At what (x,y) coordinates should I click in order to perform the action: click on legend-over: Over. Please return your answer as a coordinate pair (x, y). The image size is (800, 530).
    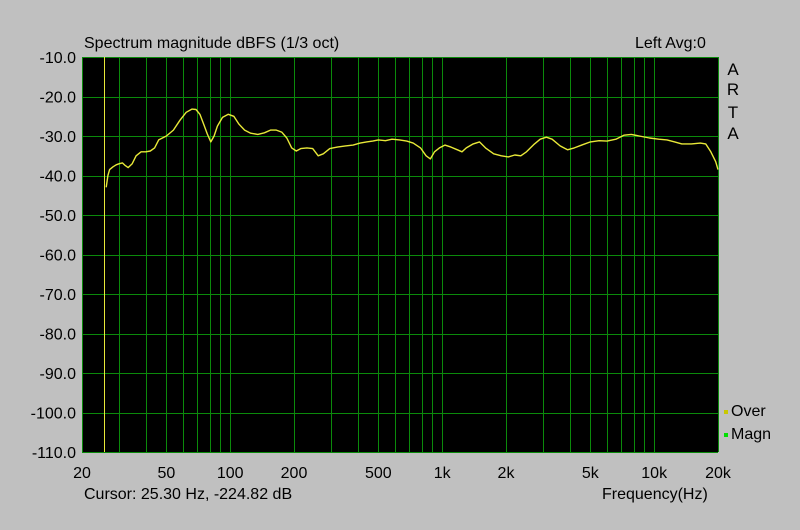
    Looking at the image, I should click on (745, 412).